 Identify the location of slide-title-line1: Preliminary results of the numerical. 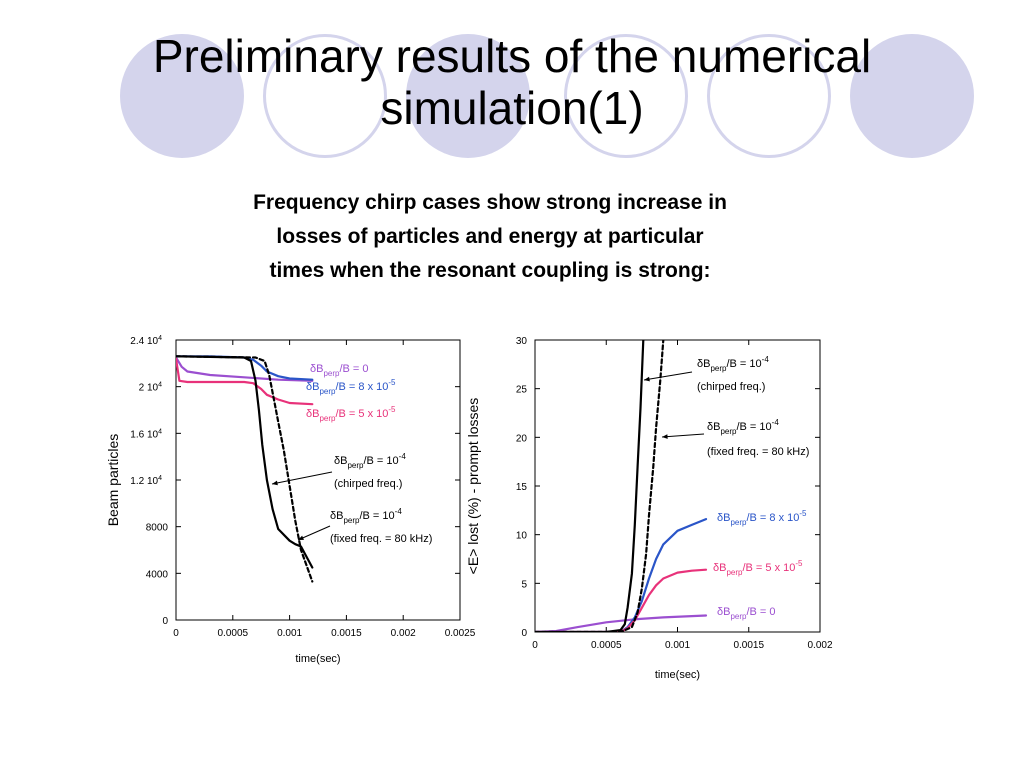
(512, 56).